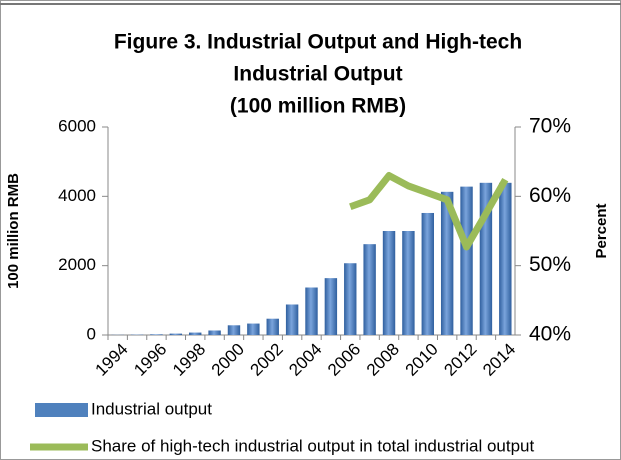  What do you see at coordinates (344, 360) in the screenshot?
I see `x-tick-label: 2006` at bounding box center [344, 360].